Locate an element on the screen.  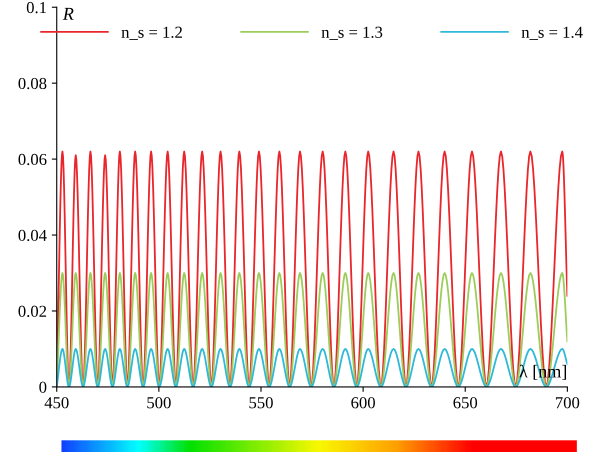
y-tick-label: 0.06 is located at coordinates (32, 160).